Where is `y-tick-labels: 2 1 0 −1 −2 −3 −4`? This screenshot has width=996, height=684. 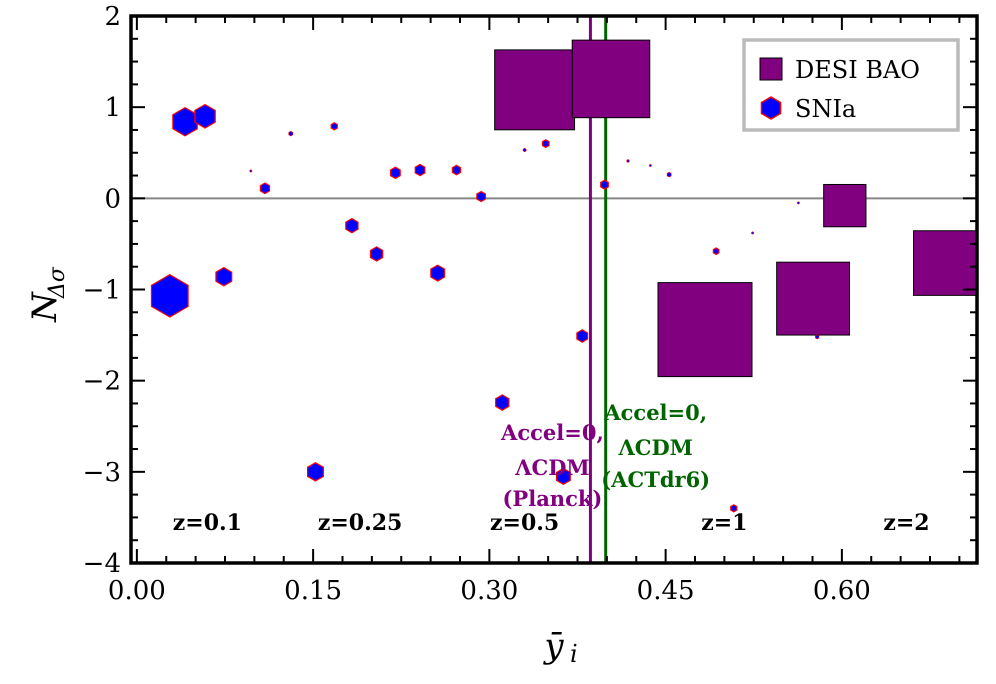 y-tick-labels: 2 1 0 −1 −2 −3 −4 is located at coordinates (102, 290).